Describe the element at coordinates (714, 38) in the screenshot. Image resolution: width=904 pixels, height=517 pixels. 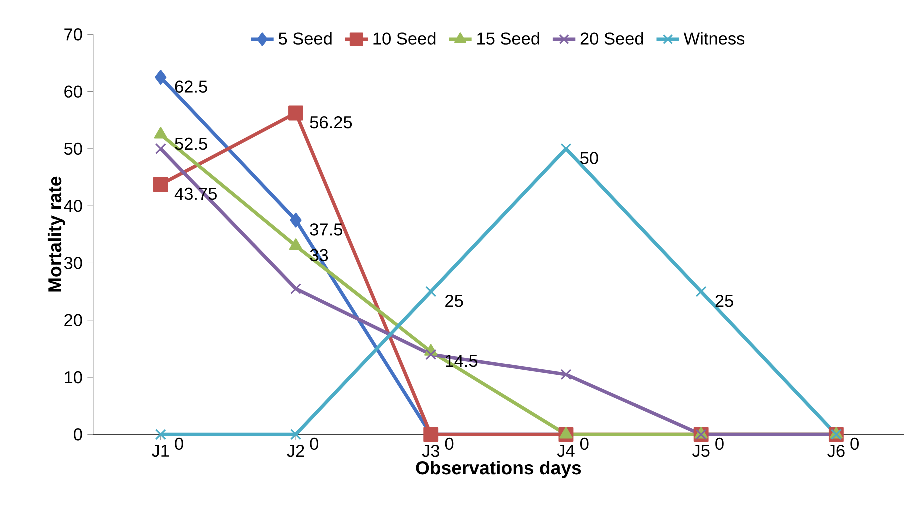
I see `legend-label: Witness` at that location.